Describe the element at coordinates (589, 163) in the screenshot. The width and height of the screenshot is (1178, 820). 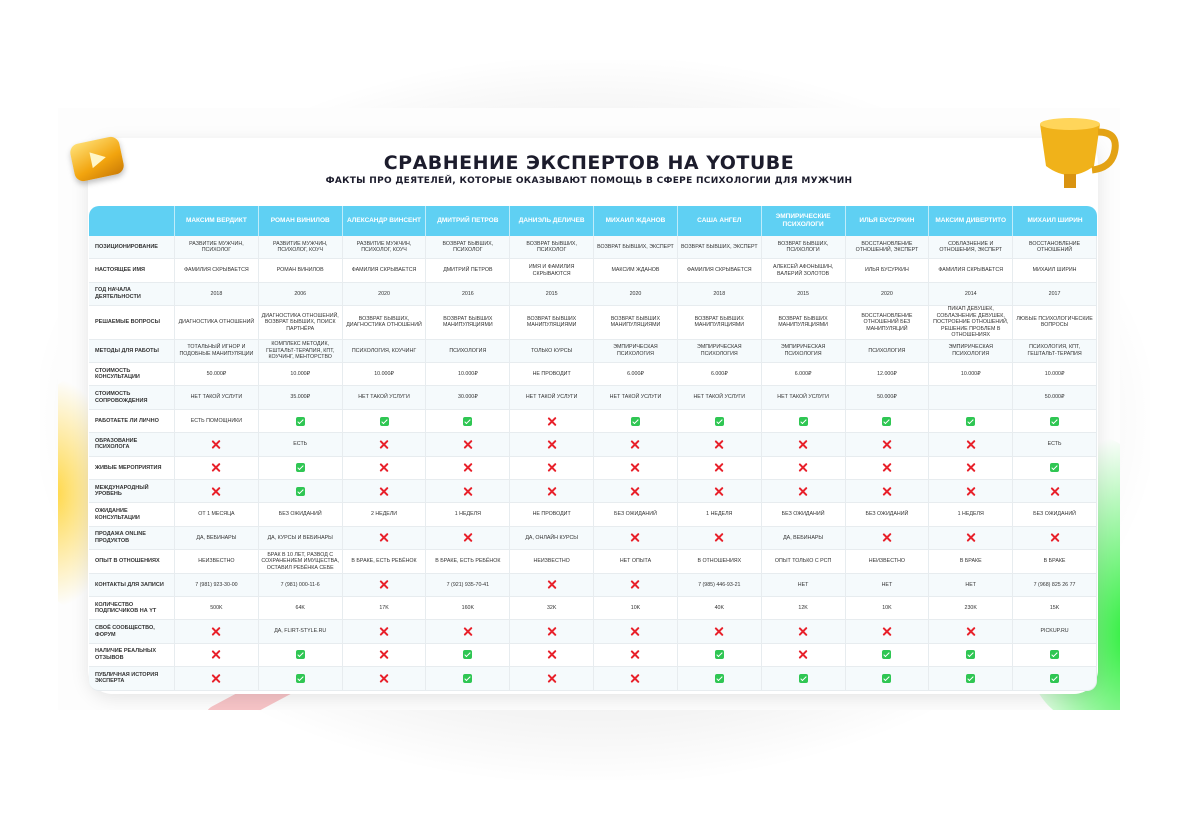
I see `page-title: СРАВНЕНИЕ ЭКСПЕРТОВ НА YOTUBE` at that location.